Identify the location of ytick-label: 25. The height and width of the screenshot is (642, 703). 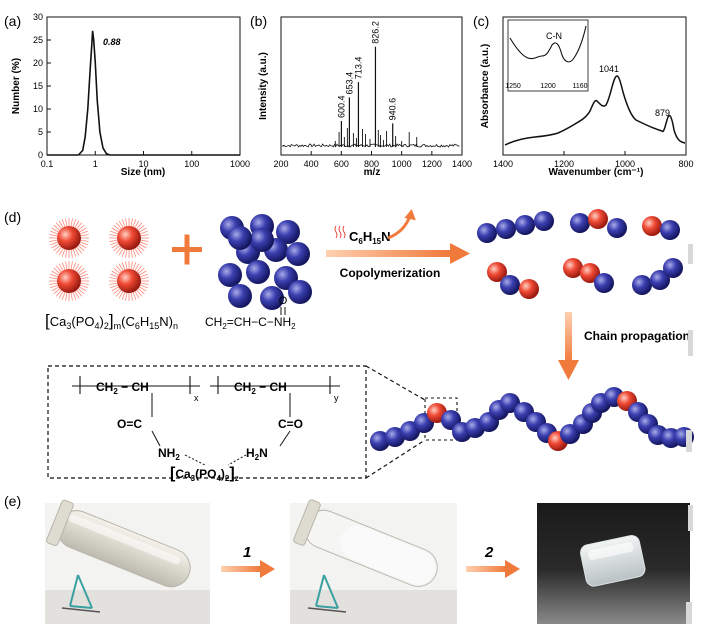
(38, 40).